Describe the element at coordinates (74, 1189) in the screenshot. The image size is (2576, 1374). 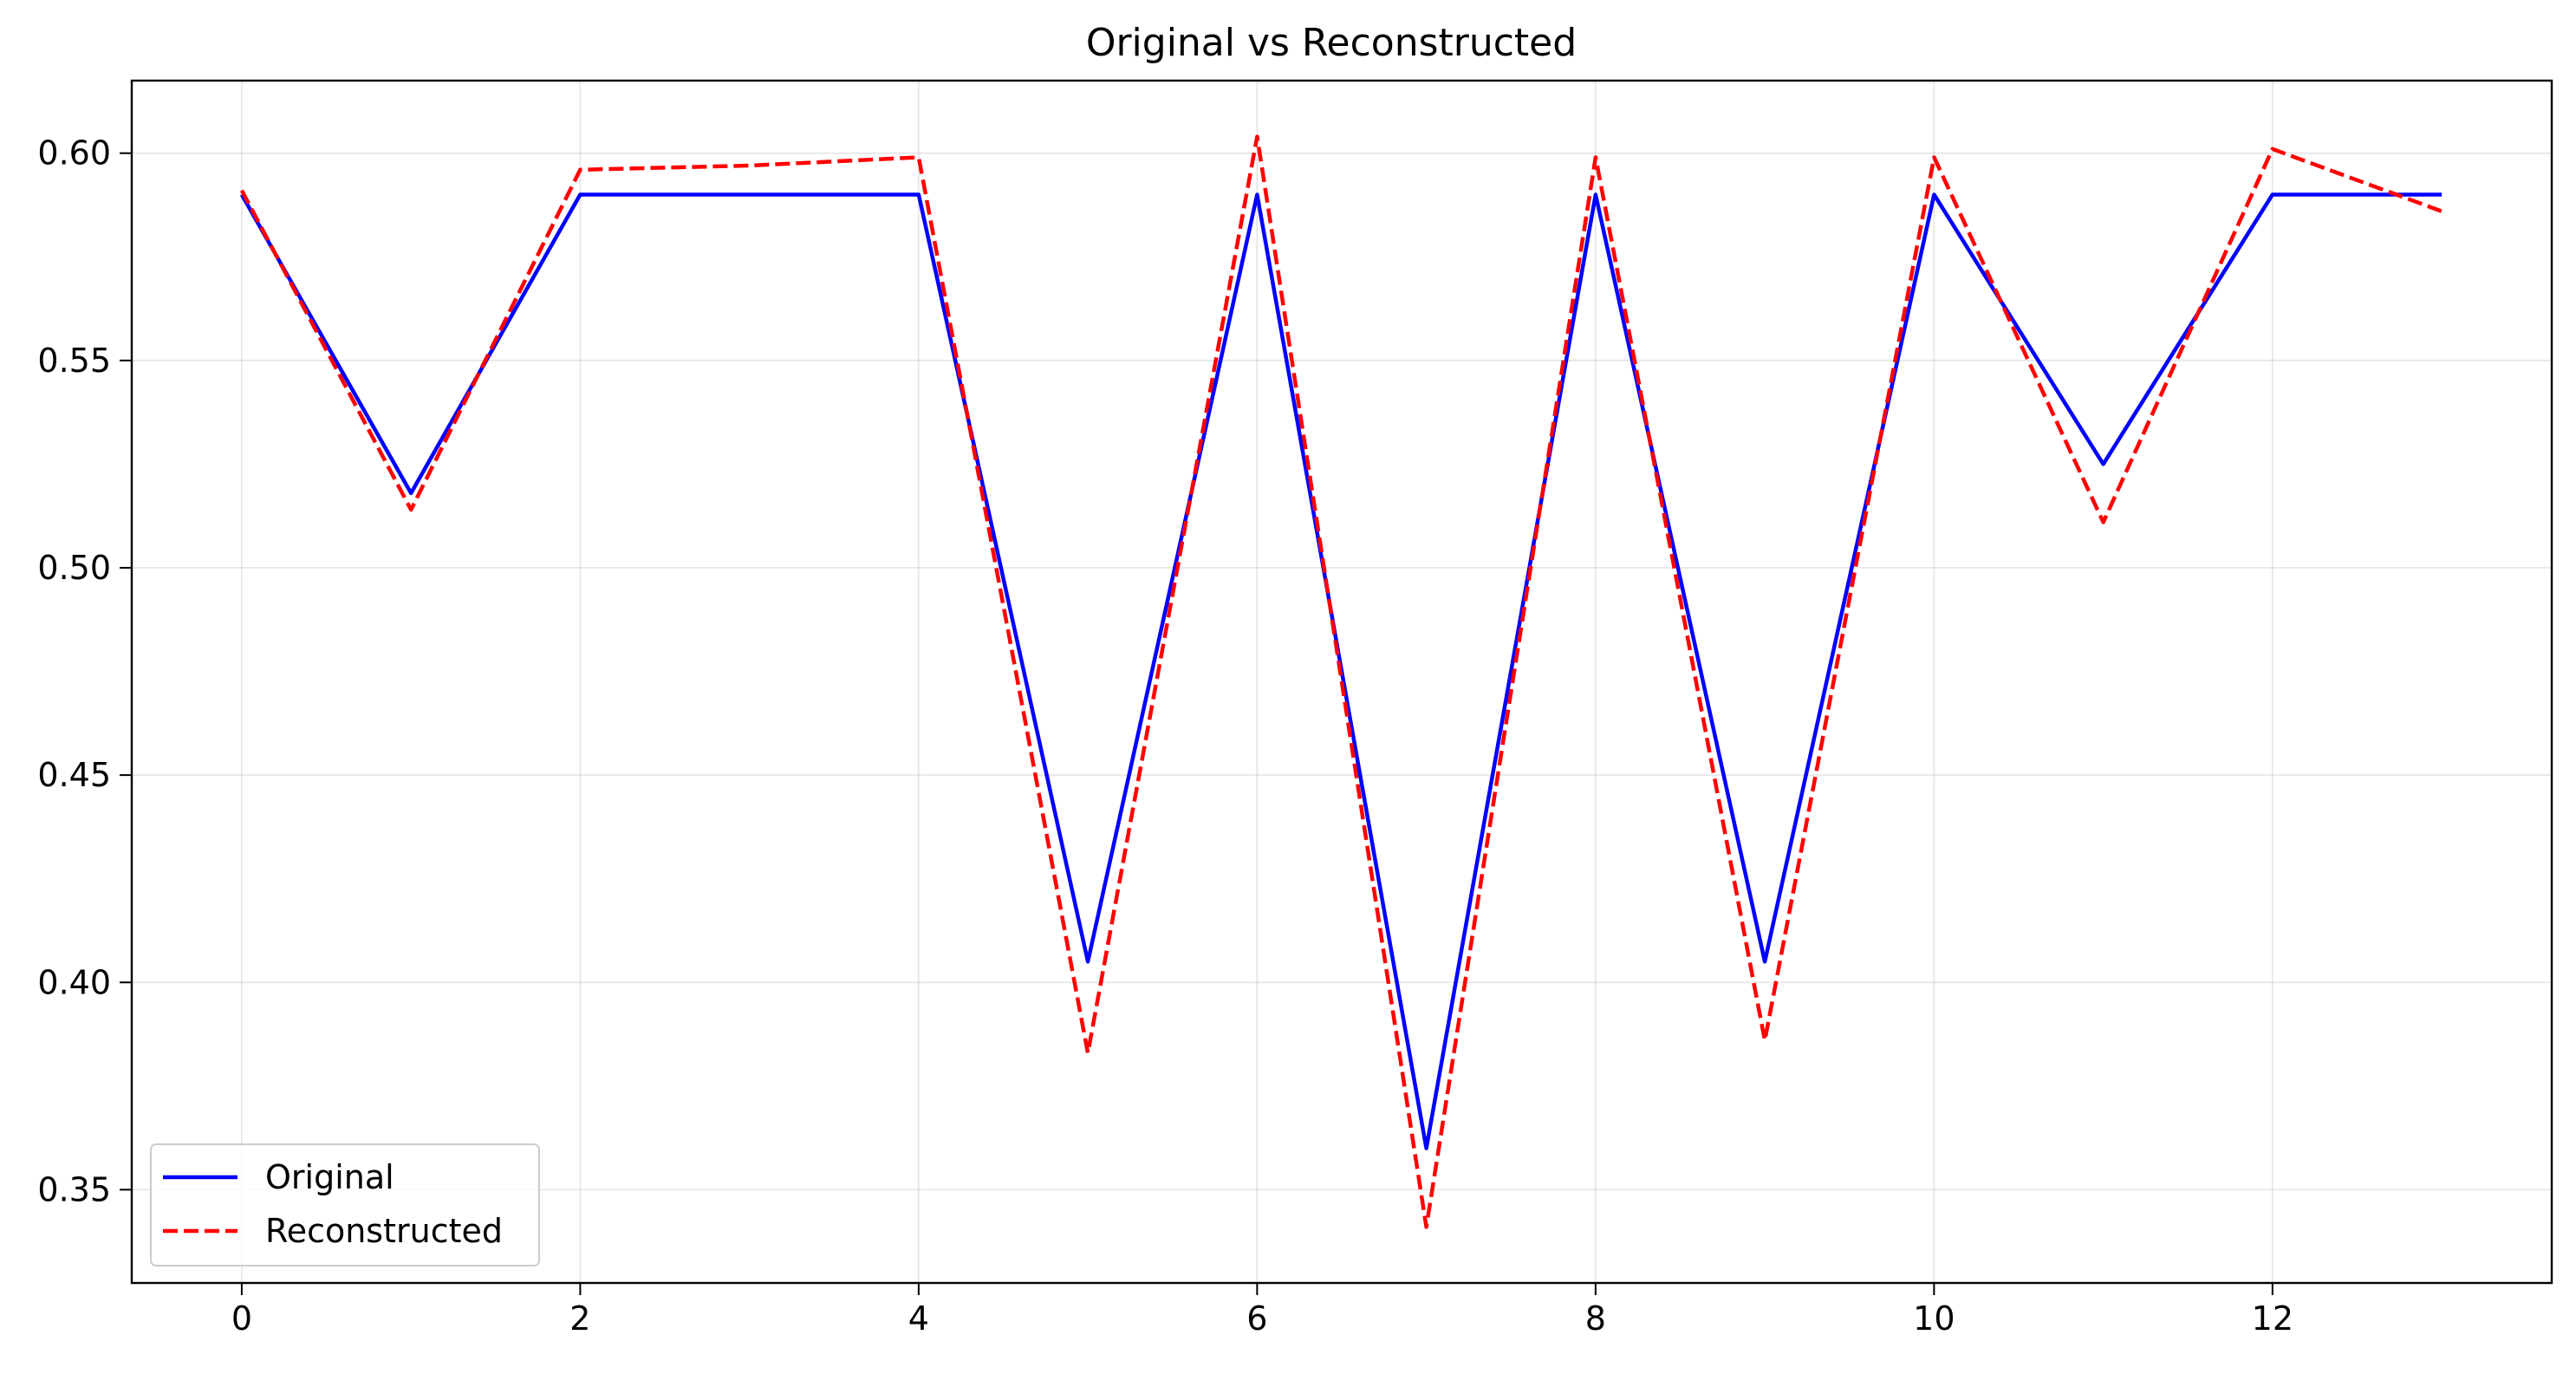
I see `y-tick-label: 0.35` at that location.